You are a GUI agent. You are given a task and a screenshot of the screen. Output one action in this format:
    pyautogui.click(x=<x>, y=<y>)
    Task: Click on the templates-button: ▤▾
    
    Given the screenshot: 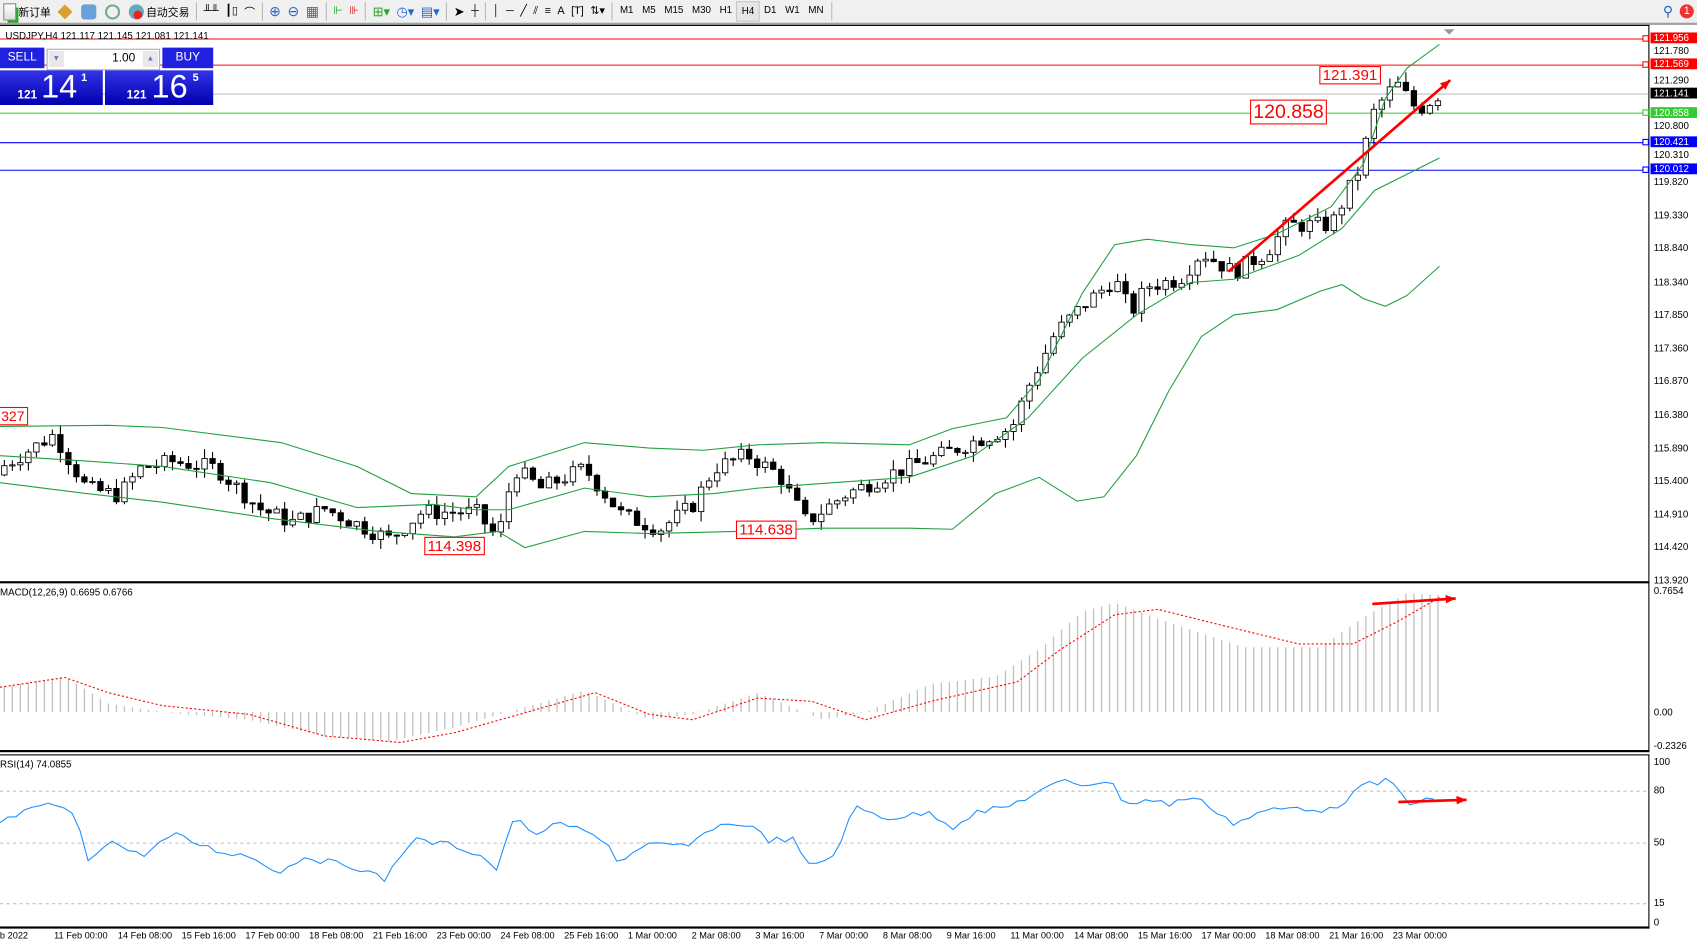 What is the action you would take?
    pyautogui.click(x=430, y=11)
    